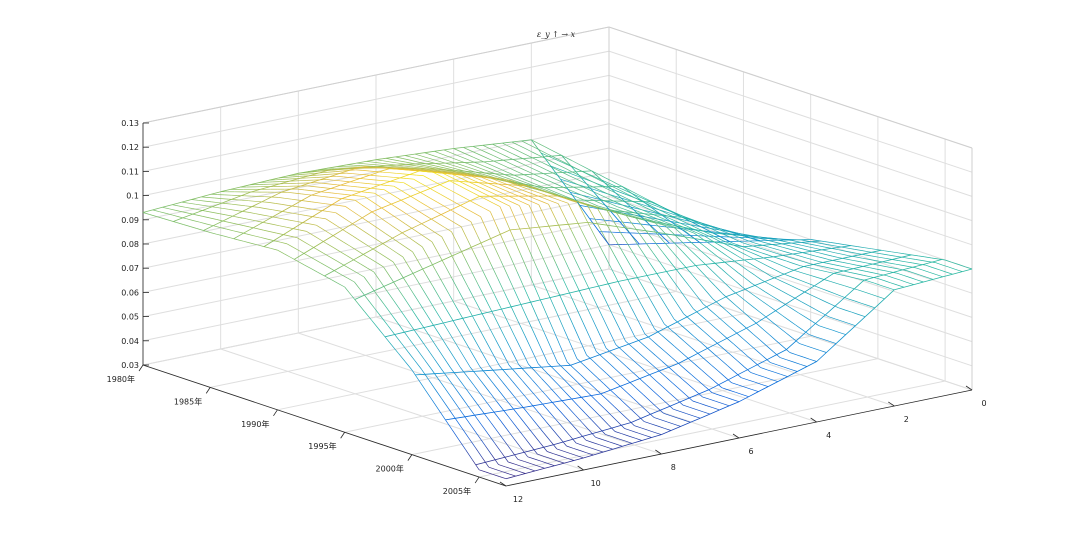 This screenshot has width=1080, height=537. What do you see at coordinates (402, 409) in the screenshot?
I see `grid-line-floor-horizon` at bounding box center [402, 409].